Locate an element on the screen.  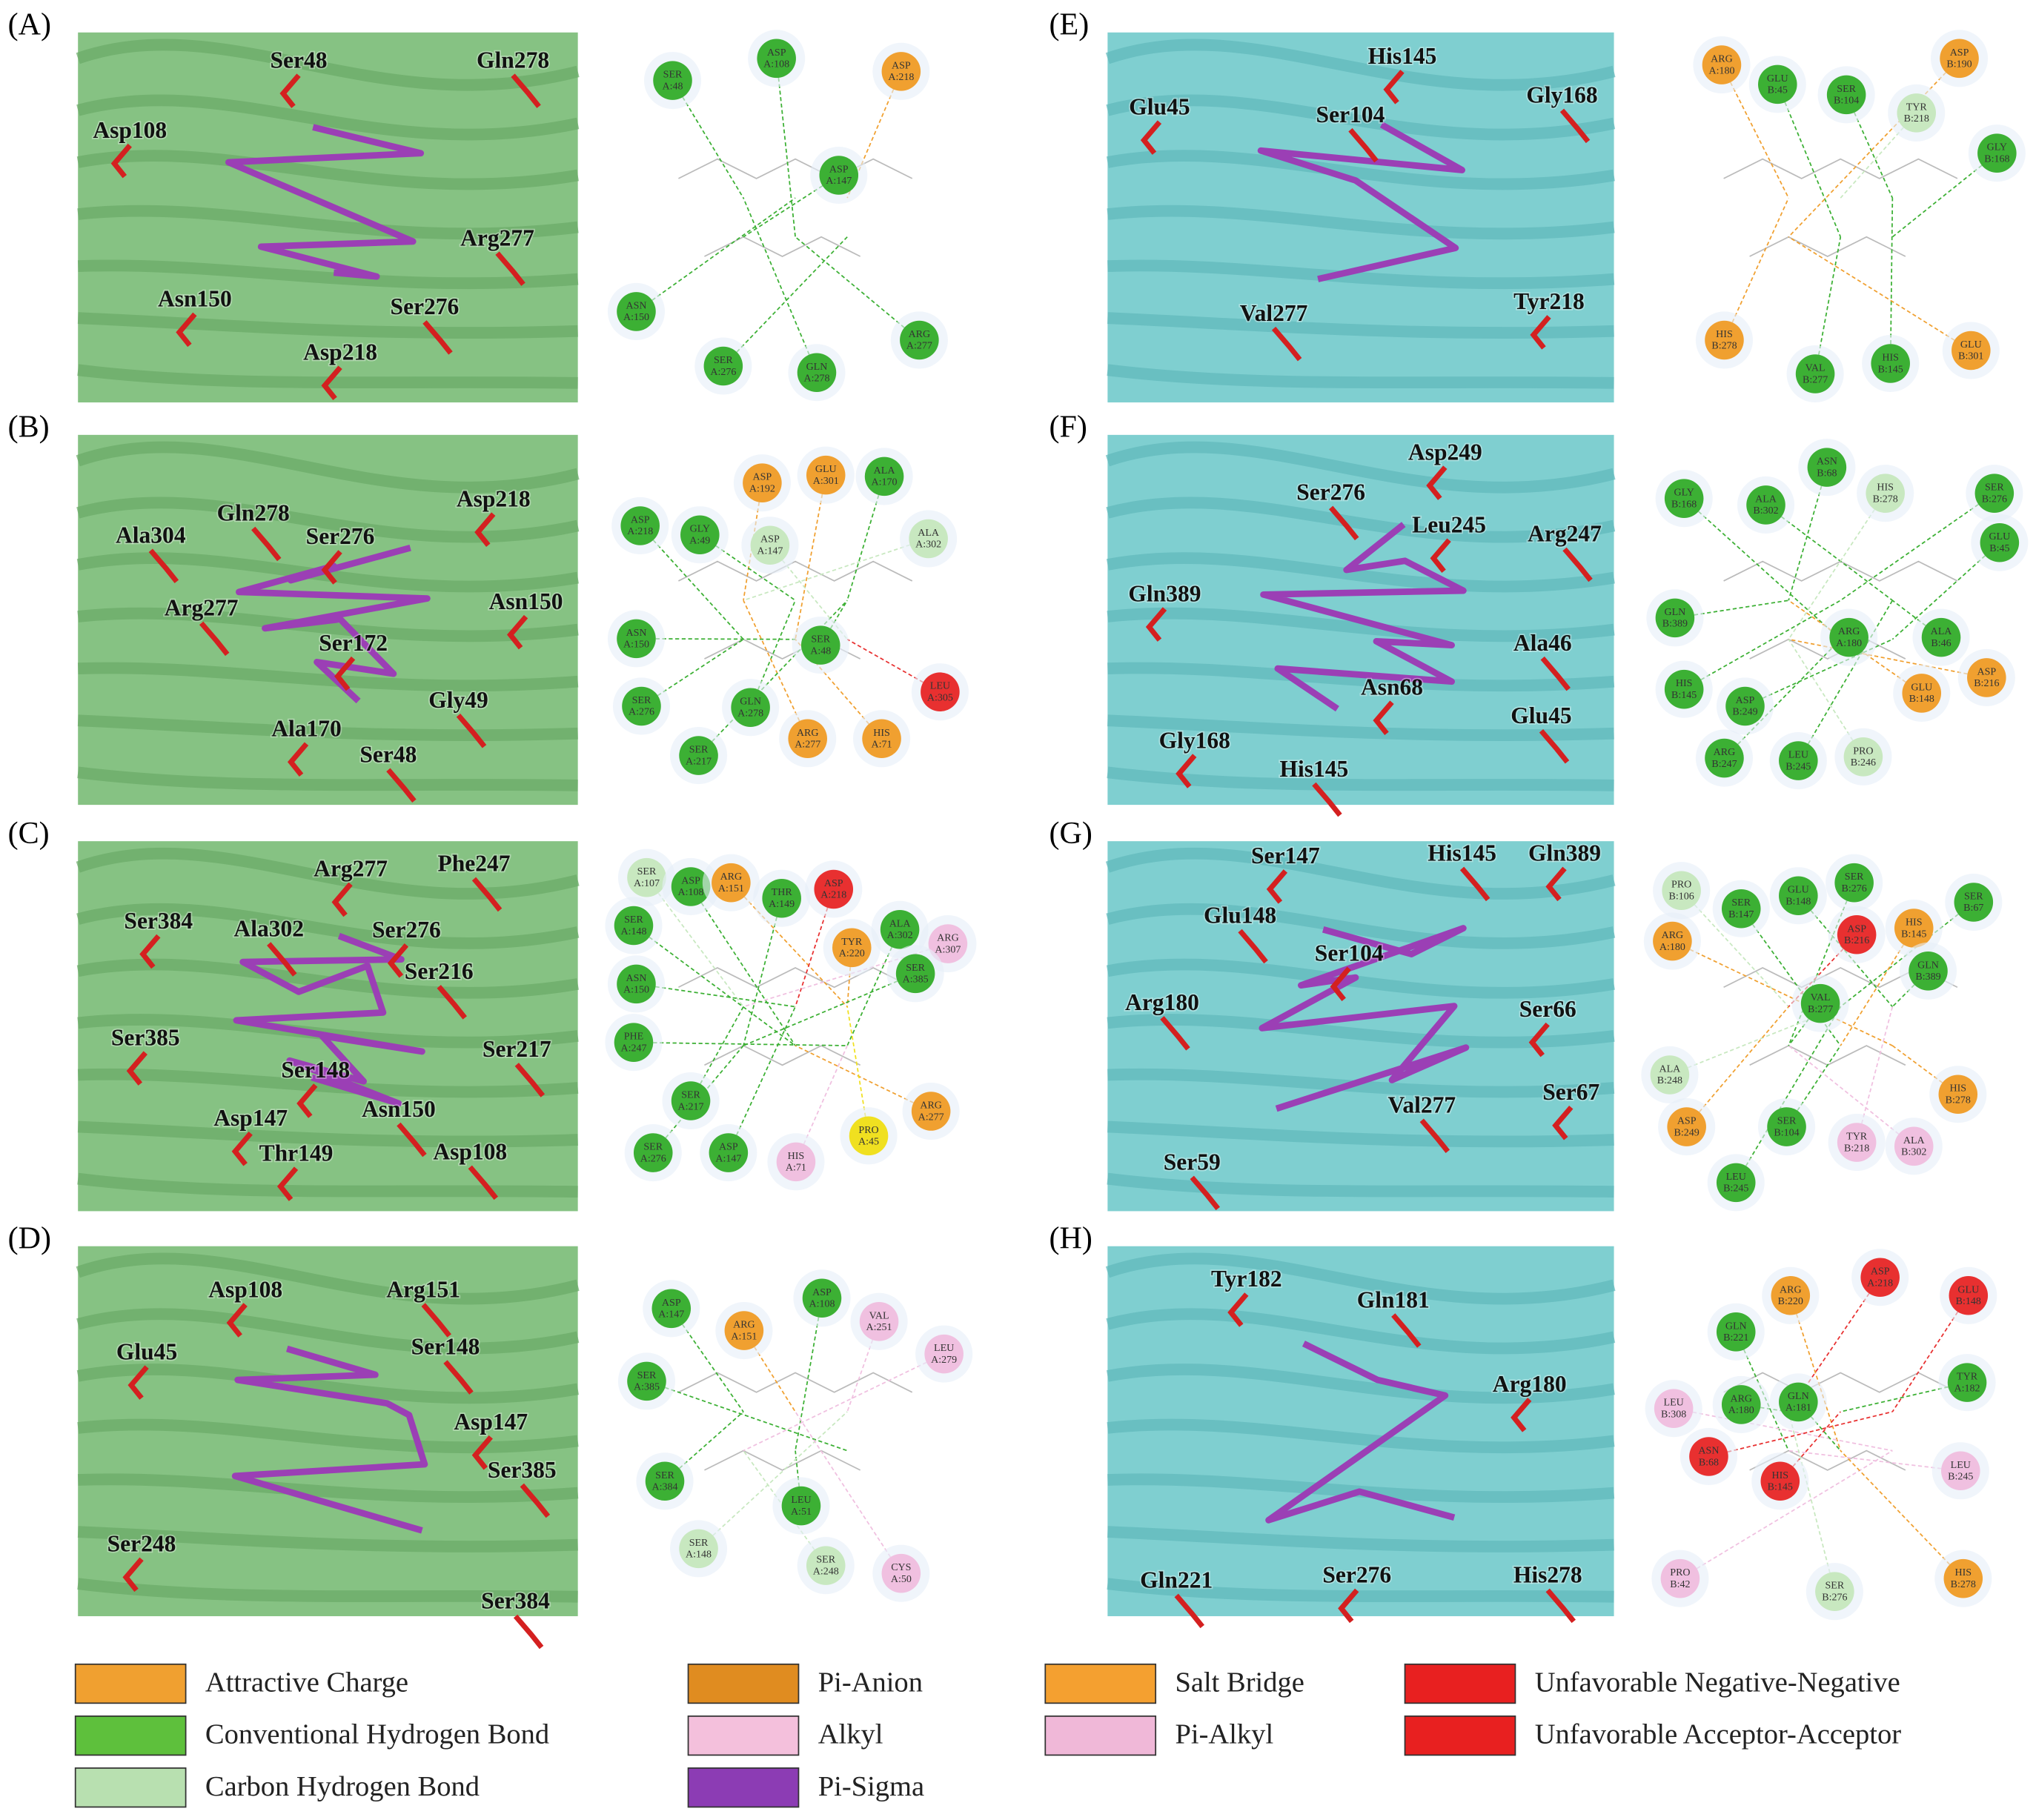
residue-node-label: ALA A:302 is located at coordinates (928, 539).